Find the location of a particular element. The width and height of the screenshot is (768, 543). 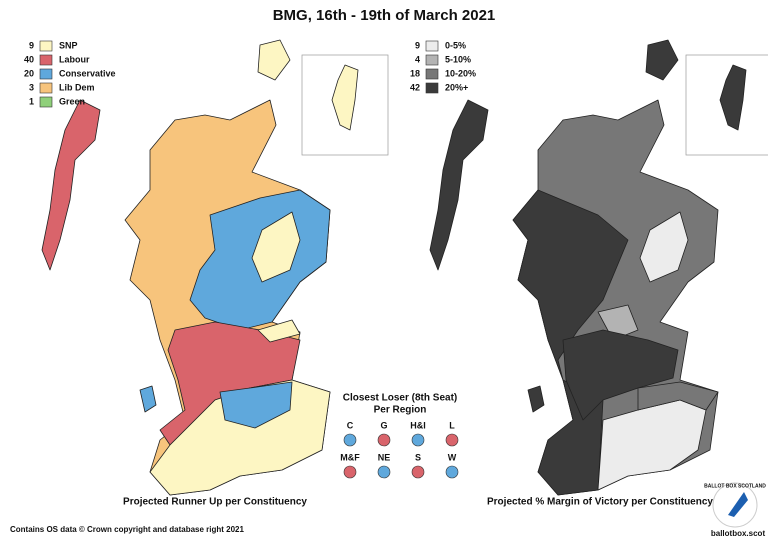

legend-count: 3 is located at coordinates (31, 87).